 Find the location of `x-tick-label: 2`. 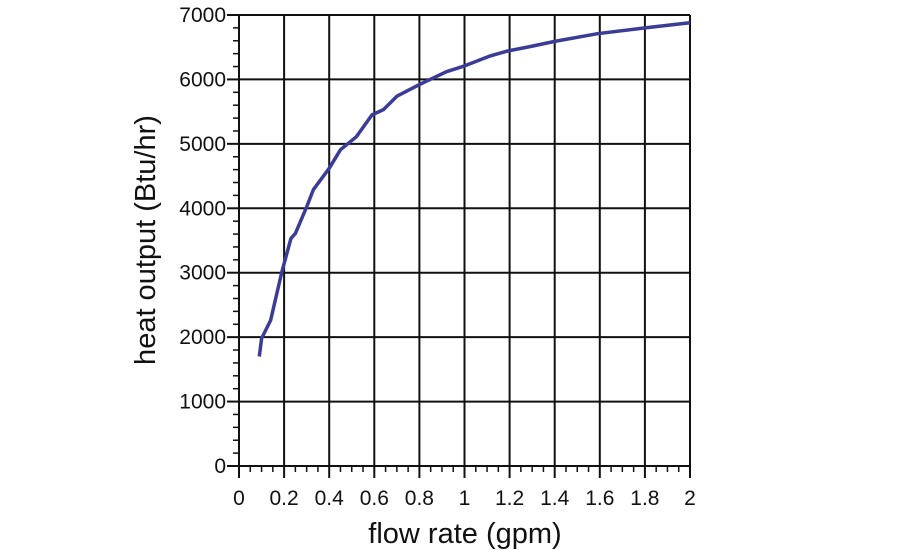

x-tick-label: 2 is located at coordinates (690, 498).